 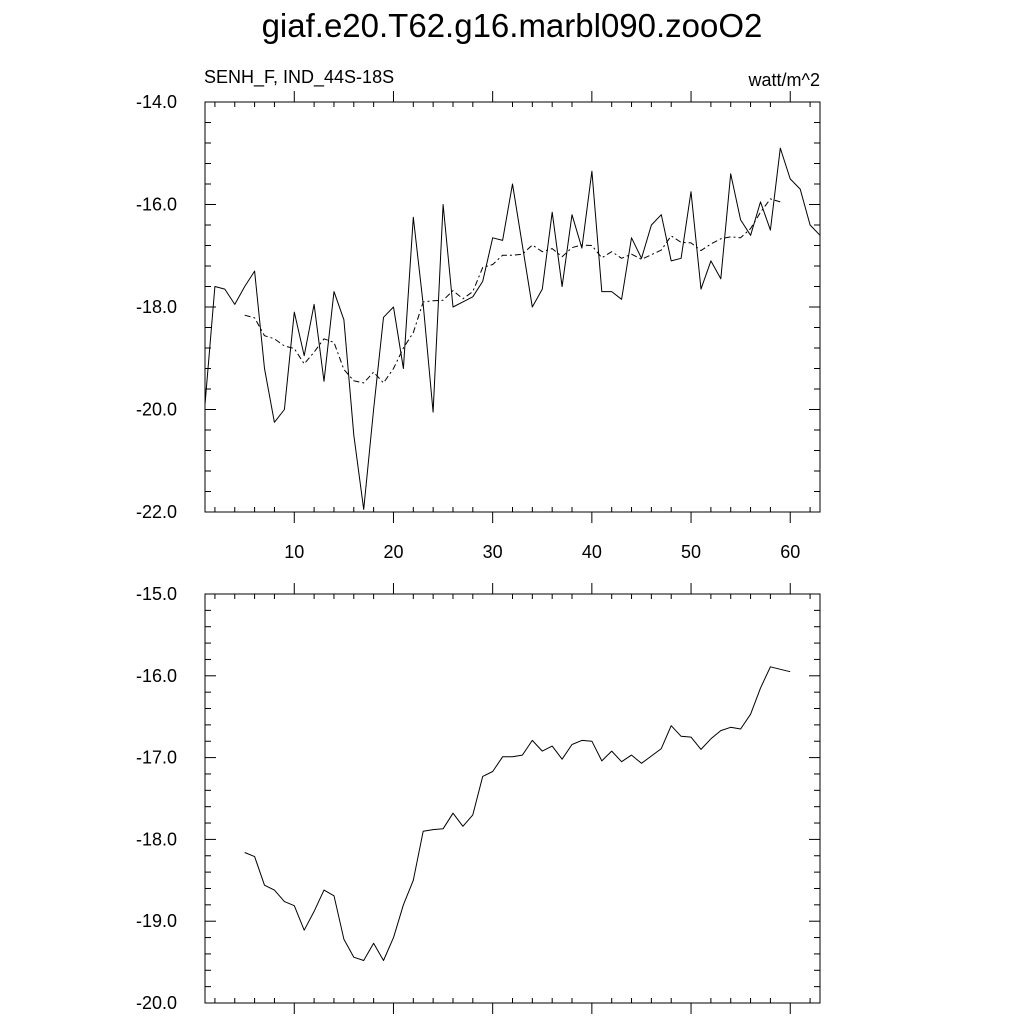 What do you see at coordinates (299, 77) in the screenshot?
I see `variable-region-label: SENH_F, IND_44S-18S` at bounding box center [299, 77].